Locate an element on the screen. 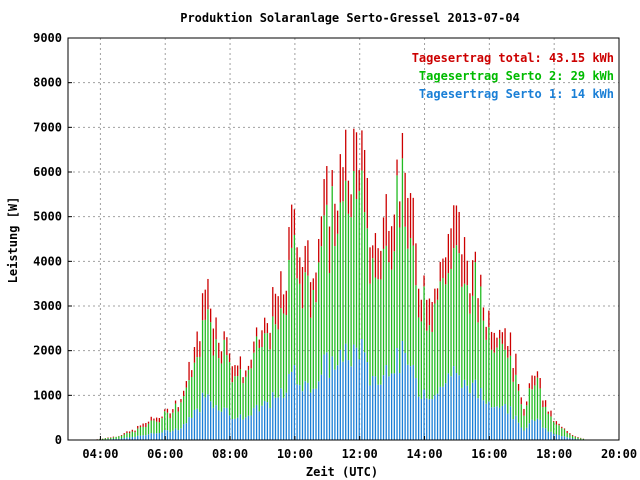 Image resolution: width=640 pixels, height=480 pixels. legend-serto-2: Tagesertrag Serto 2: 29 kWh is located at coordinates (516, 76).